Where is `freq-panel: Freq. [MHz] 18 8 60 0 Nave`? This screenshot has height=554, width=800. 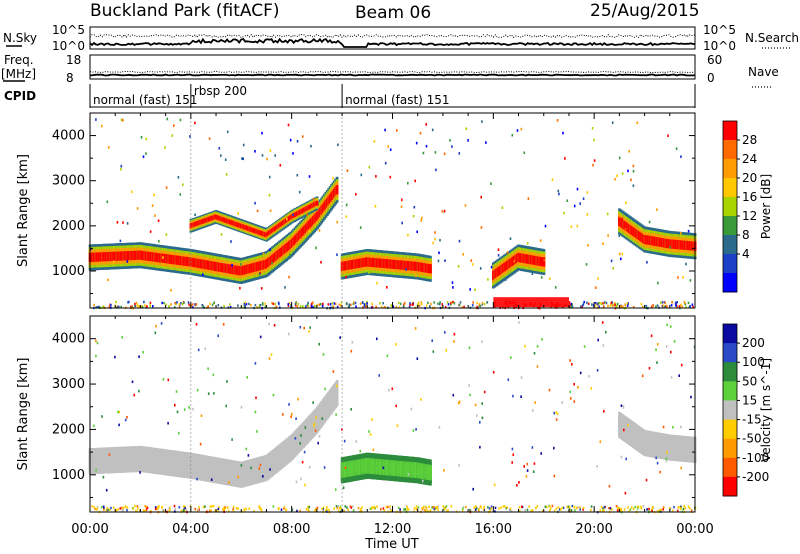
freq-panel: Freq. [MHz] 18 8 60 0 Nave is located at coordinates (390, 70).